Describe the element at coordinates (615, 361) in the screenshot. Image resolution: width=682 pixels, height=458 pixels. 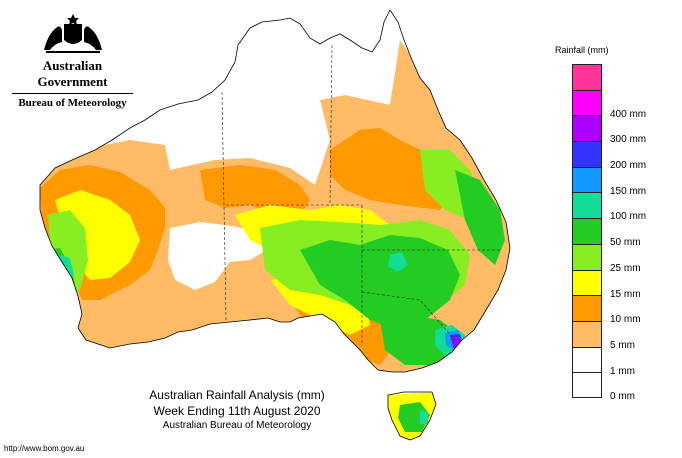
I see `legend-item: 1 mm` at that location.